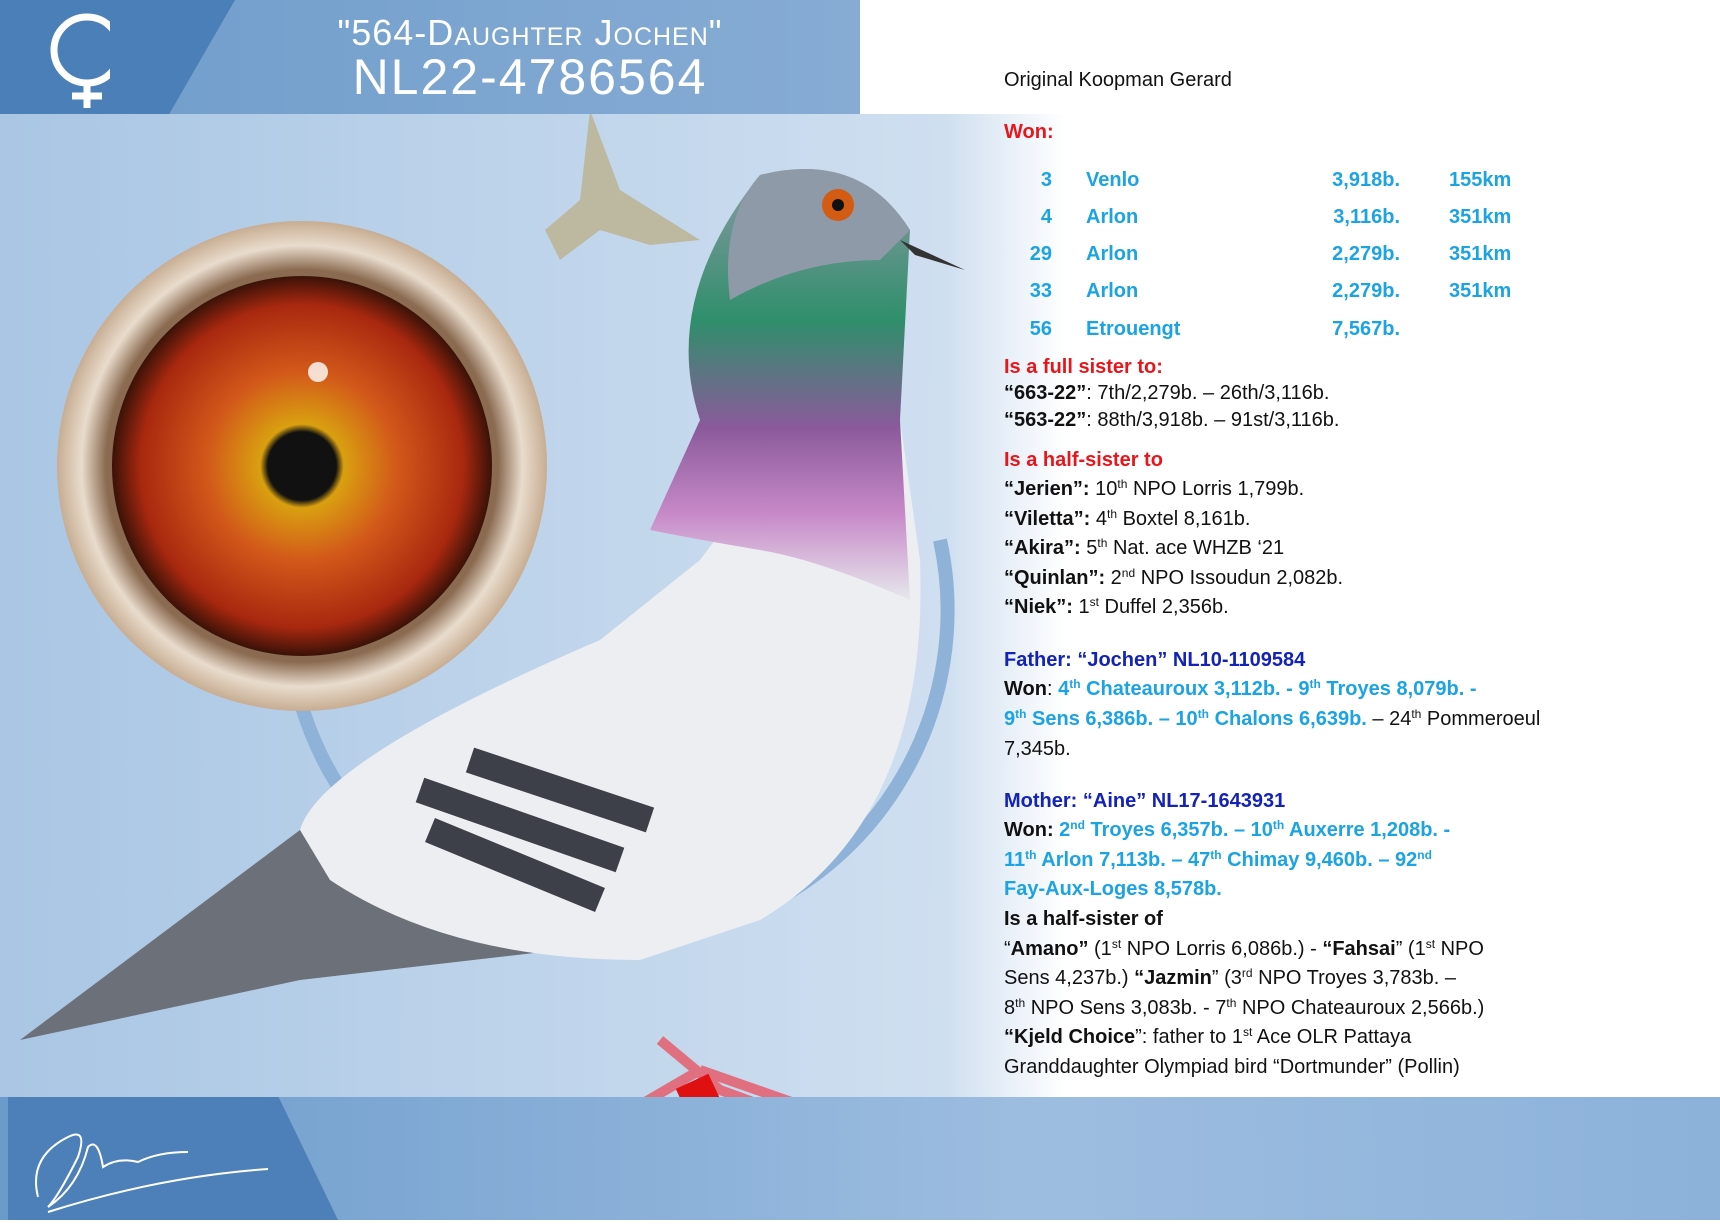  What do you see at coordinates (1288, 719) in the screenshot?
I see `text-run: Chalons 6,639b.` at bounding box center [1288, 719].